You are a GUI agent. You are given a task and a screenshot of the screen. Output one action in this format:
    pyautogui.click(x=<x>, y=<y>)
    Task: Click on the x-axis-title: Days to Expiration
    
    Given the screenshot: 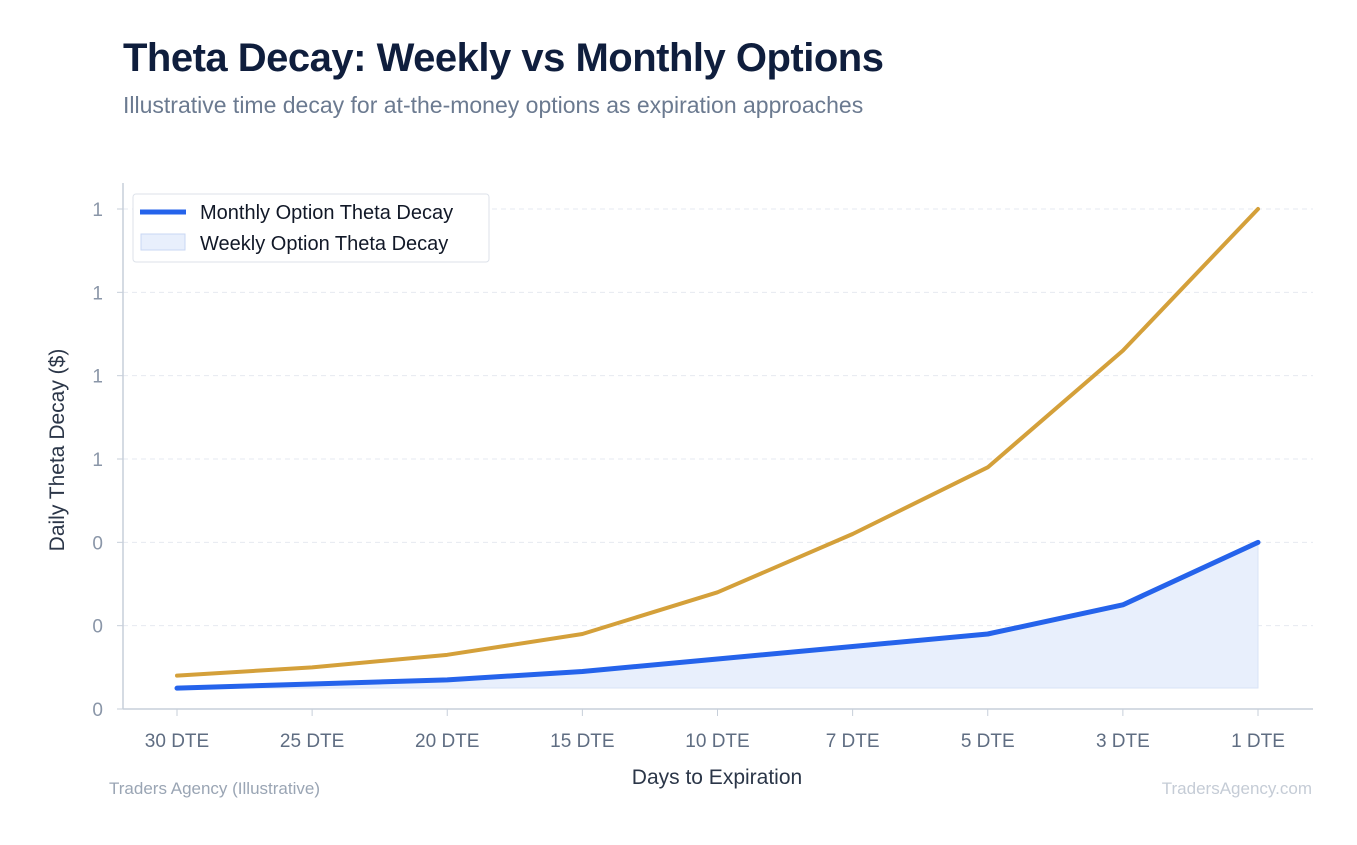 What is the action you would take?
    pyautogui.click(x=717, y=777)
    